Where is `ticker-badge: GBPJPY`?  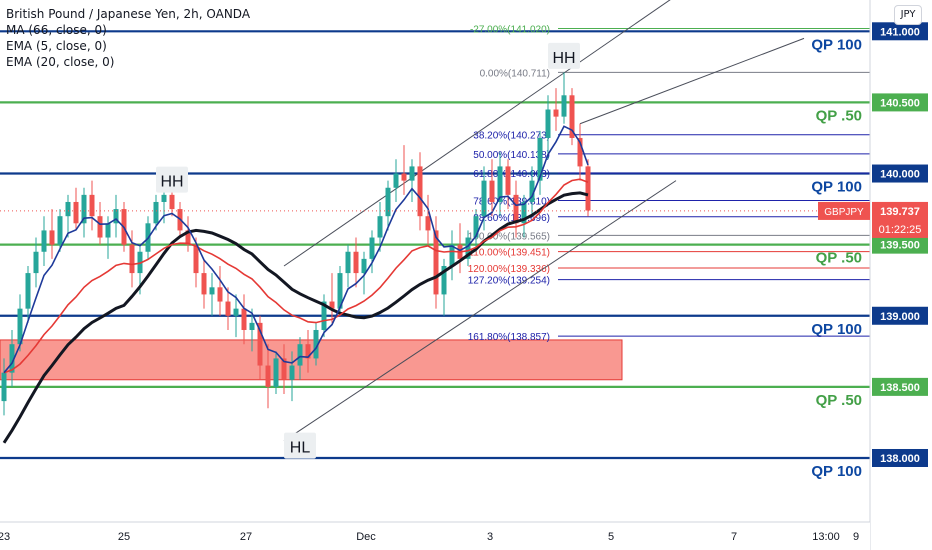
ticker-badge: GBPJPY is located at coordinates (844, 212).